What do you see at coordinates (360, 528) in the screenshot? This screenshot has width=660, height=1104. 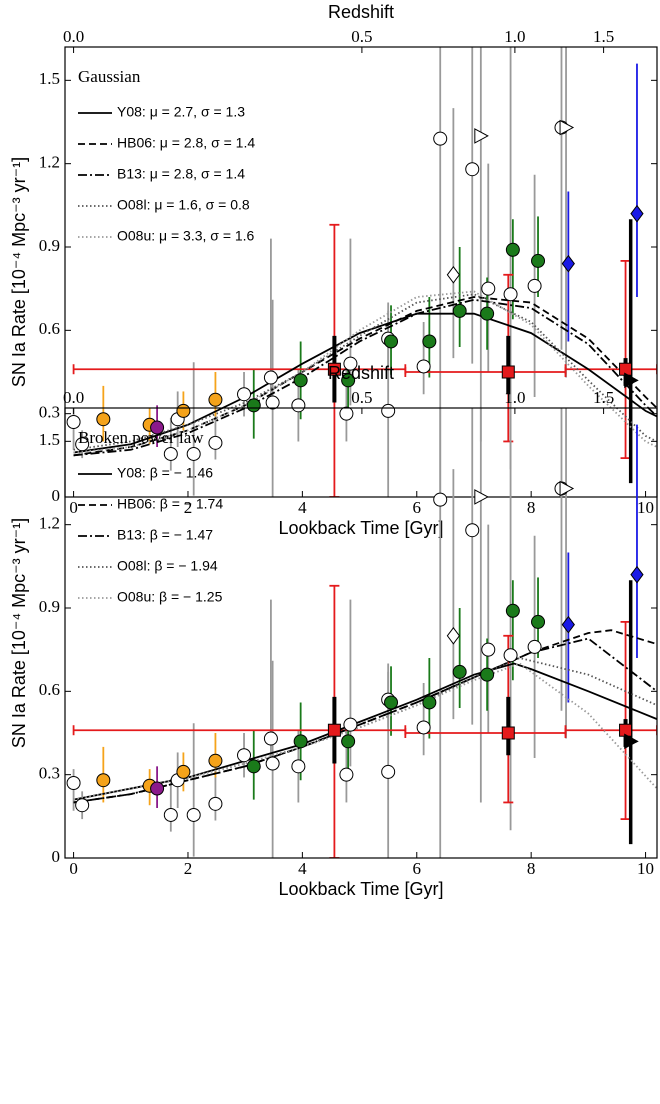 I see `x-axis-label: Lookback Time [Gyr]` at bounding box center [360, 528].